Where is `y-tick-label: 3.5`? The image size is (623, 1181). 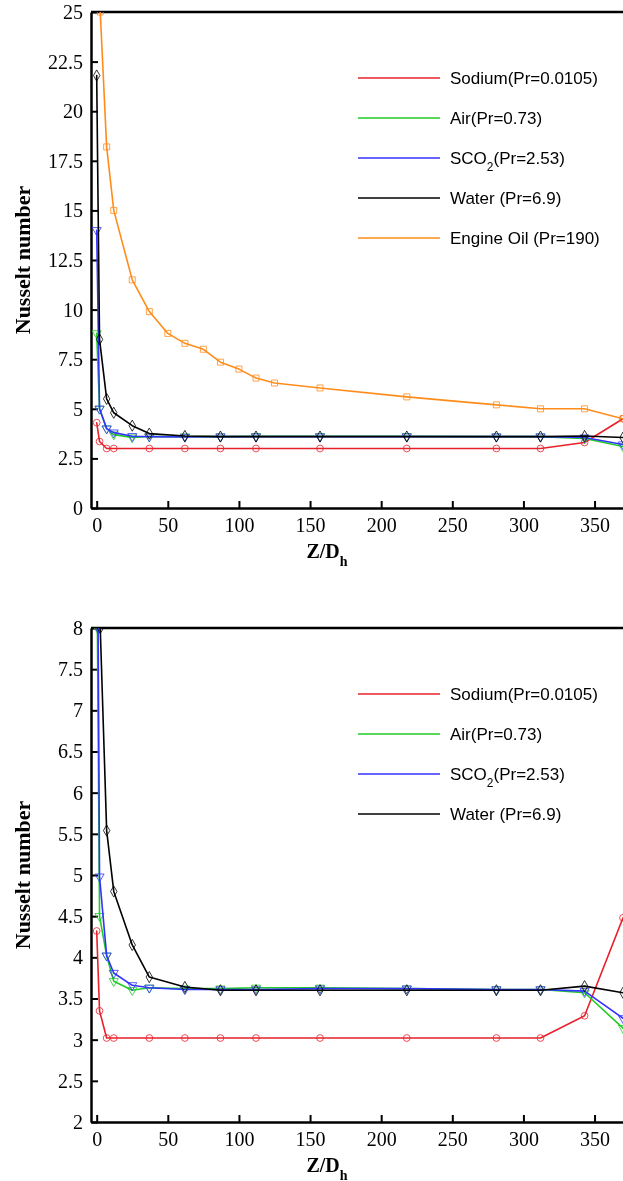
y-tick-label: 3.5 is located at coordinates (70, 998).